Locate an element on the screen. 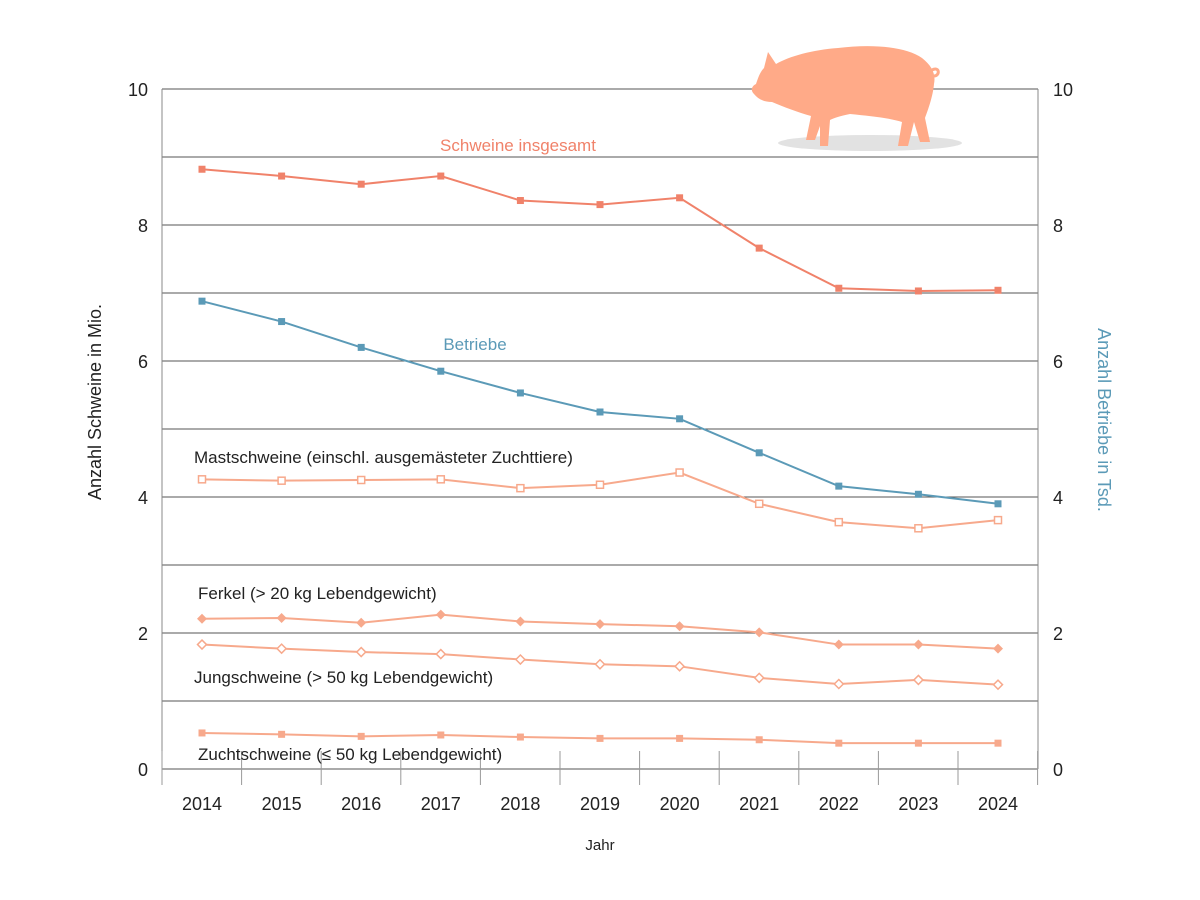 Image resolution: width=1200 pixels, height=900 pixels. y-tick-label-left: 10 is located at coordinates (138, 90).